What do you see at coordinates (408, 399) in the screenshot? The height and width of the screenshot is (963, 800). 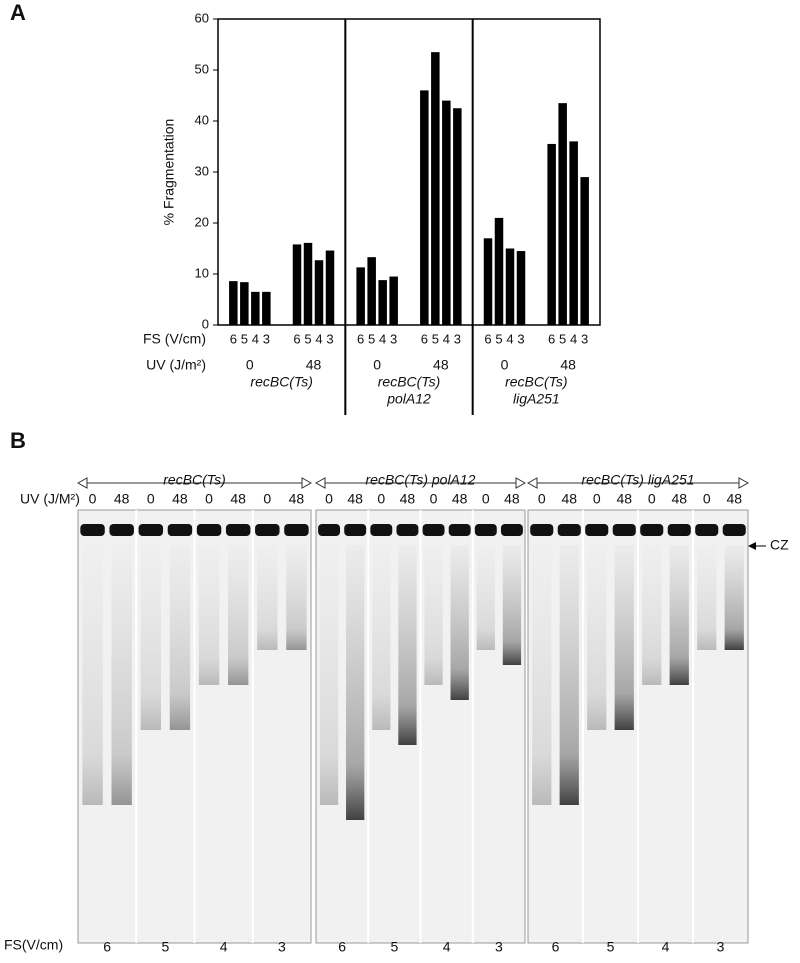 I see `strain-label: polA12` at bounding box center [408, 399].